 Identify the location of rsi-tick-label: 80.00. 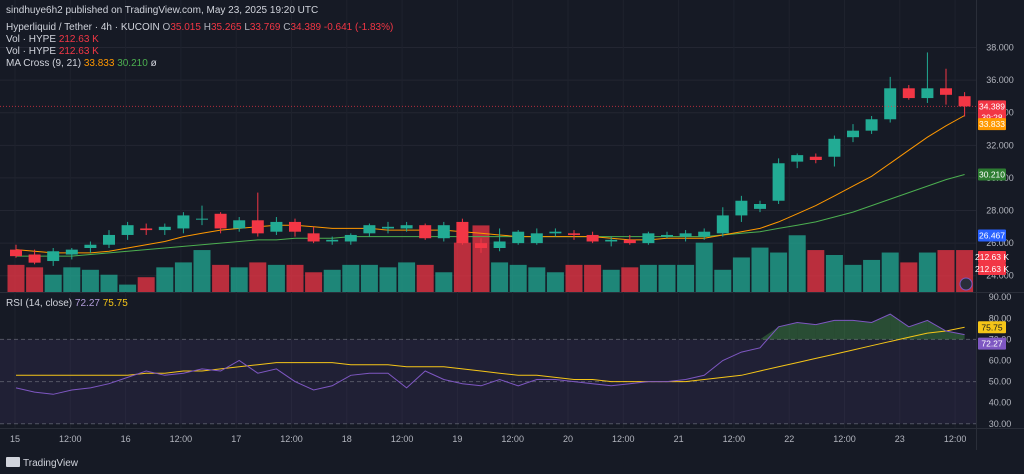
(1000, 318).